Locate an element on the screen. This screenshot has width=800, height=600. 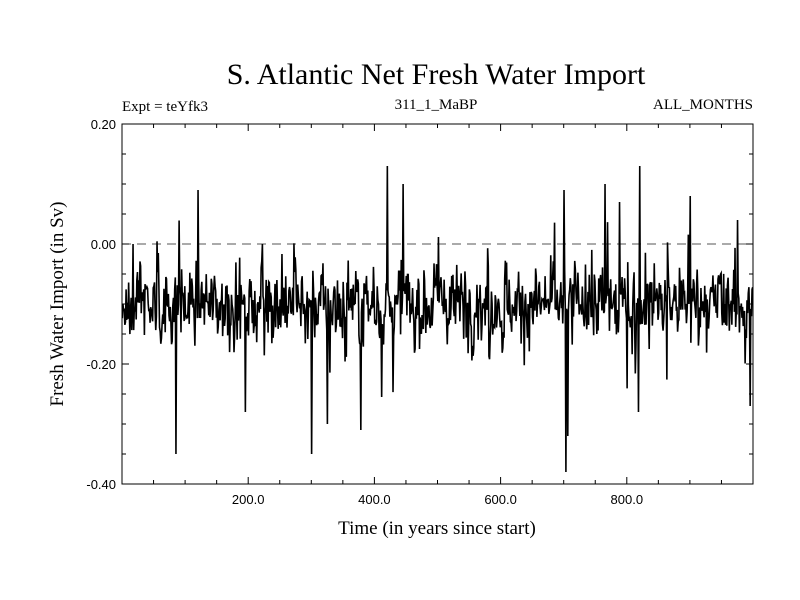
subtitle-months: ALL_MONTHS is located at coordinates (703, 105).